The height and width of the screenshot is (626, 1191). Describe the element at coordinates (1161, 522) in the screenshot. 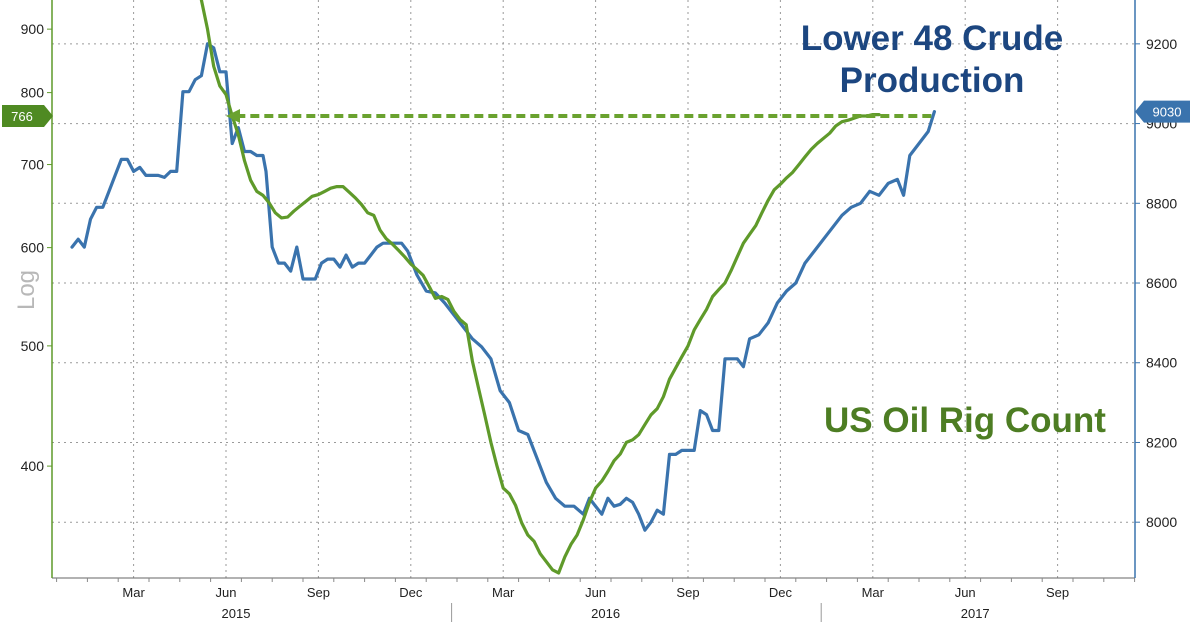

I see `right-tick-label: 8000` at that location.